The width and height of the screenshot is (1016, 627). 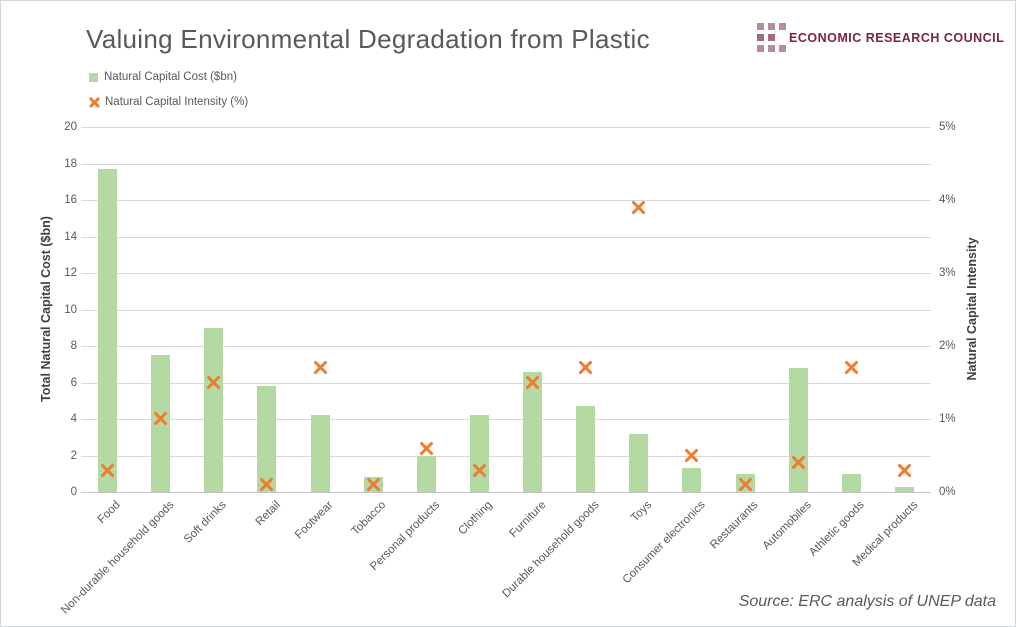 I want to click on legend-label: Natural Capital Cost ($bn), so click(x=170, y=77).